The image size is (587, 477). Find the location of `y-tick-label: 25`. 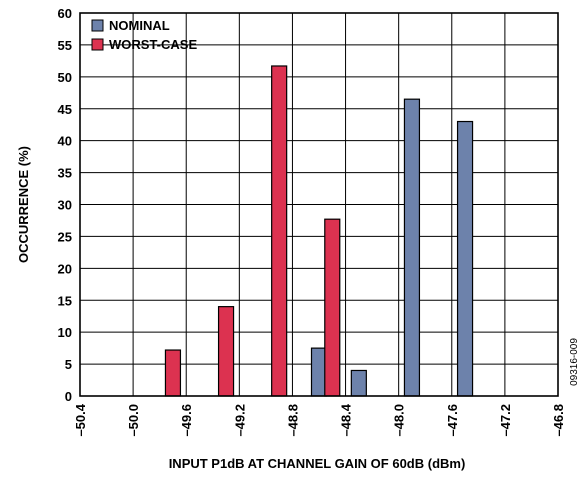

y-tick-label: 25 is located at coordinates (65, 236).